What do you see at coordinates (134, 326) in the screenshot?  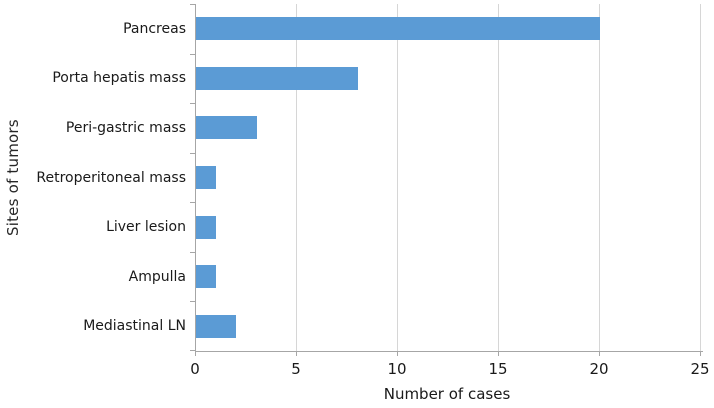 I see `category-label: Mediastinal LN` at bounding box center [134, 326].